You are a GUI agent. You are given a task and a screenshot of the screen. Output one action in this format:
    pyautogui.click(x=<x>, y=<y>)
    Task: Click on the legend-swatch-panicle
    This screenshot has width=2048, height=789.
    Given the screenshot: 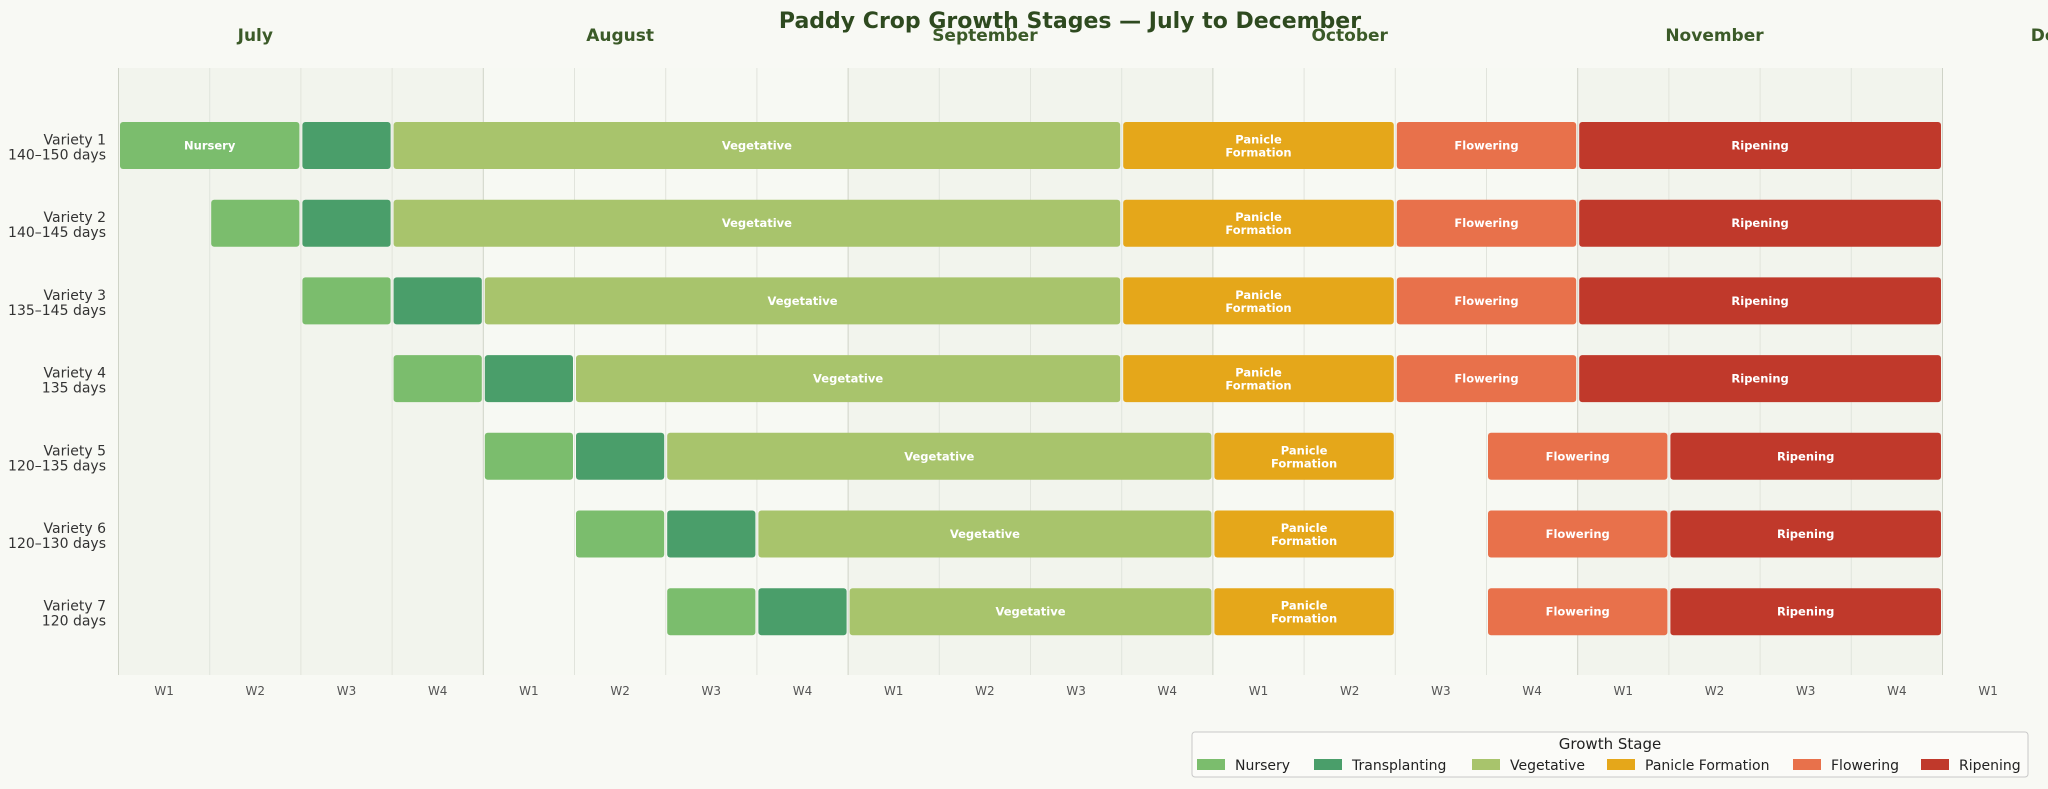 What is the action you would take?
    pyautogui.click(x=1621, y=764)
    